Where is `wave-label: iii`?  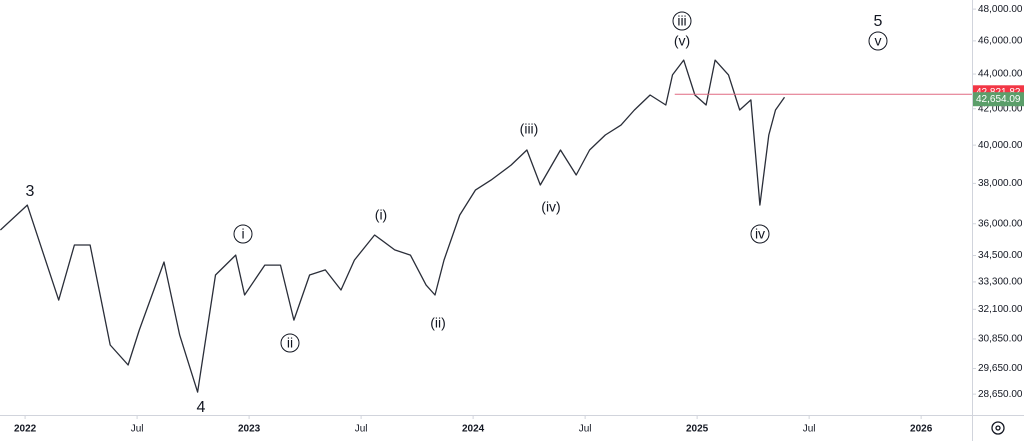 wave-label: iii is located at coordinates (681, 21).